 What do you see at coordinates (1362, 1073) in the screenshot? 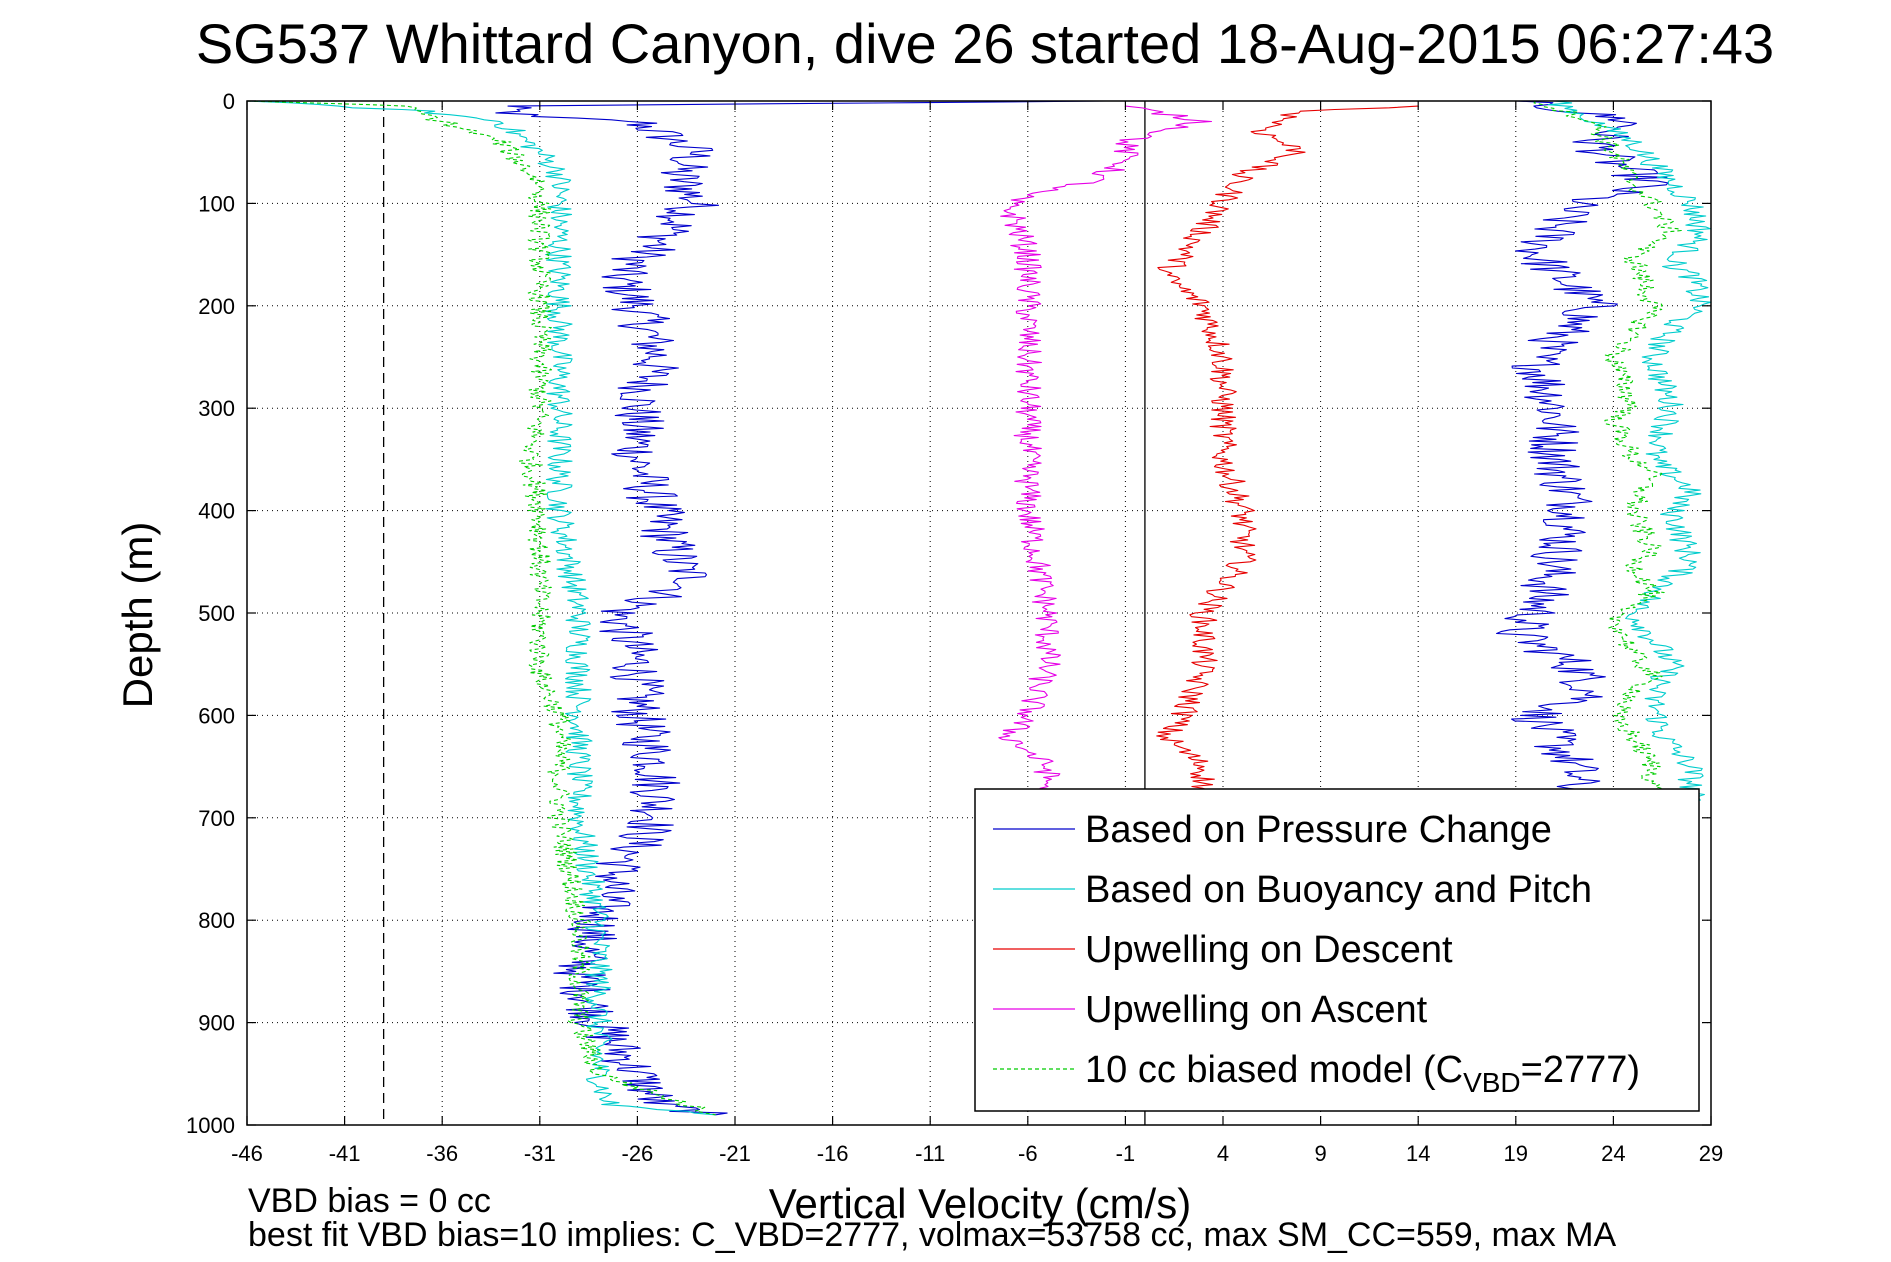
I see `legend-label-5: 10 cc biased model (CVBD=2777)` at bounding box center [1362, 1073].